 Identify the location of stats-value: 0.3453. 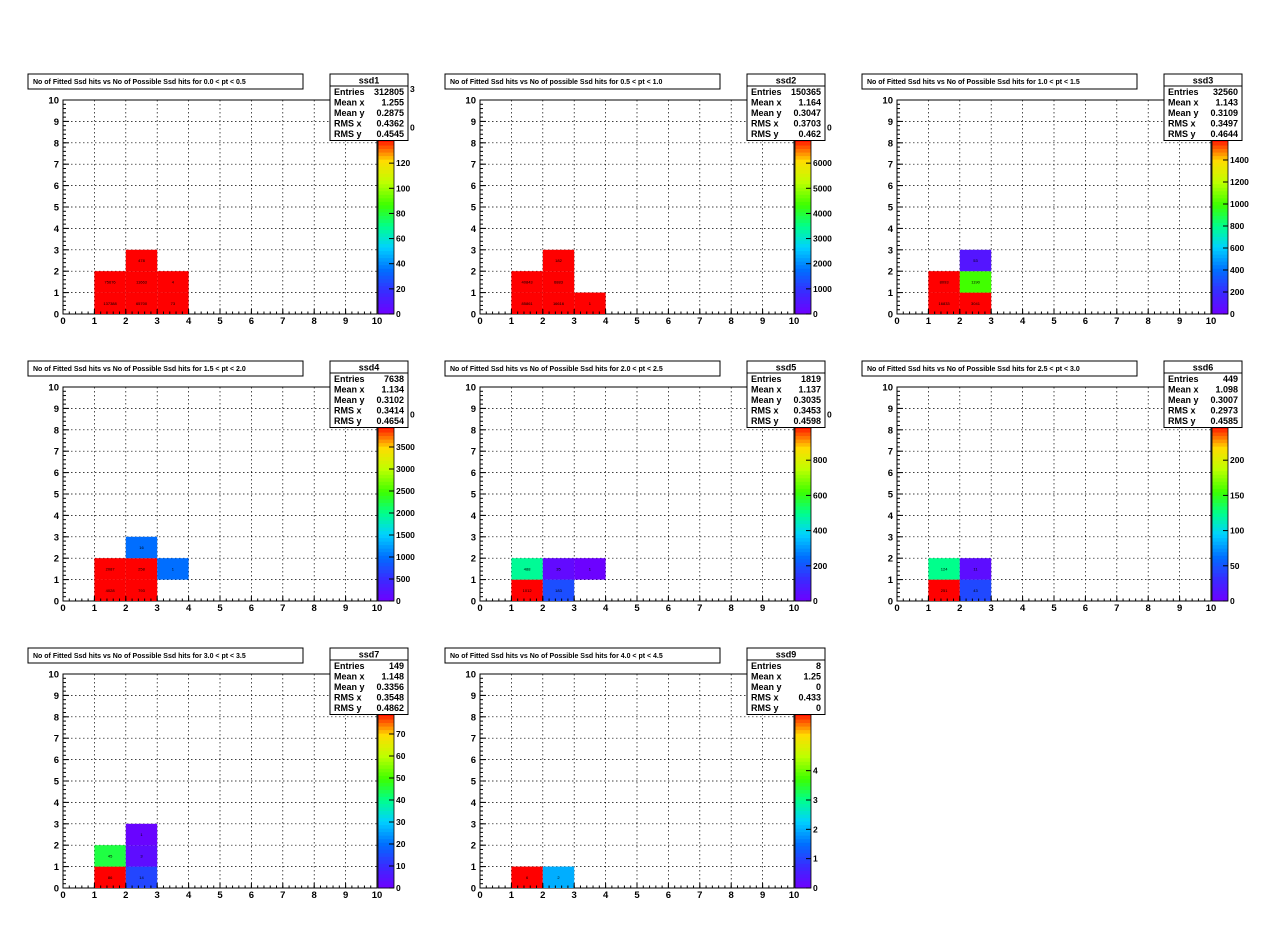
(807, 411).